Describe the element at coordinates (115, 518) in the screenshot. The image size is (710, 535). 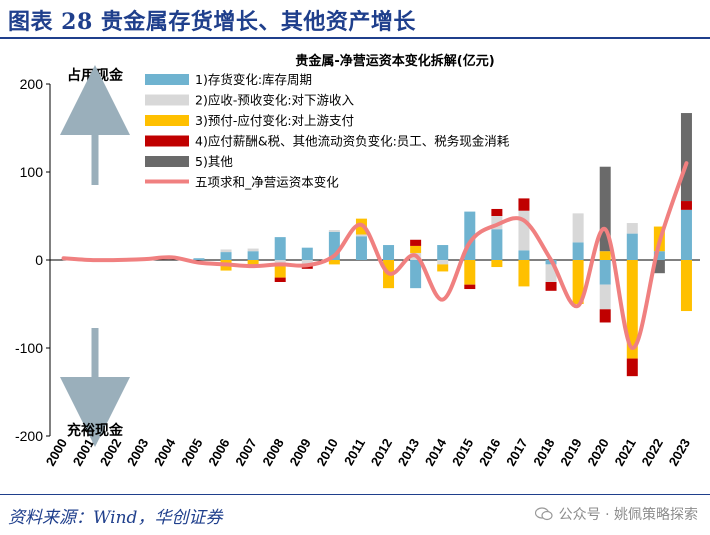
I see `source-note: 资料来源：Wind，华创证券` at that location.